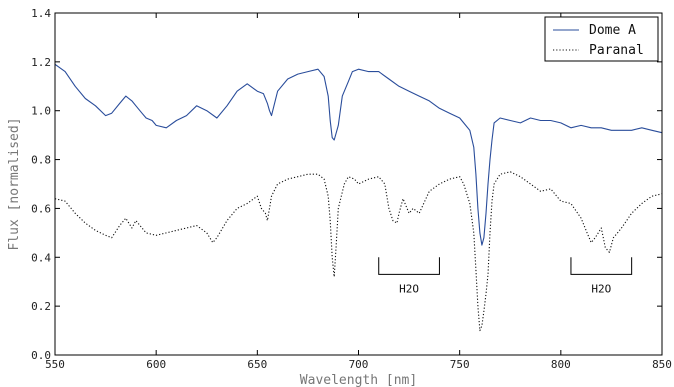  What do you see at coordinates (257, 364) in the screenshot?
I see `x-tick-label: 650` at bounding box center [257, 364].